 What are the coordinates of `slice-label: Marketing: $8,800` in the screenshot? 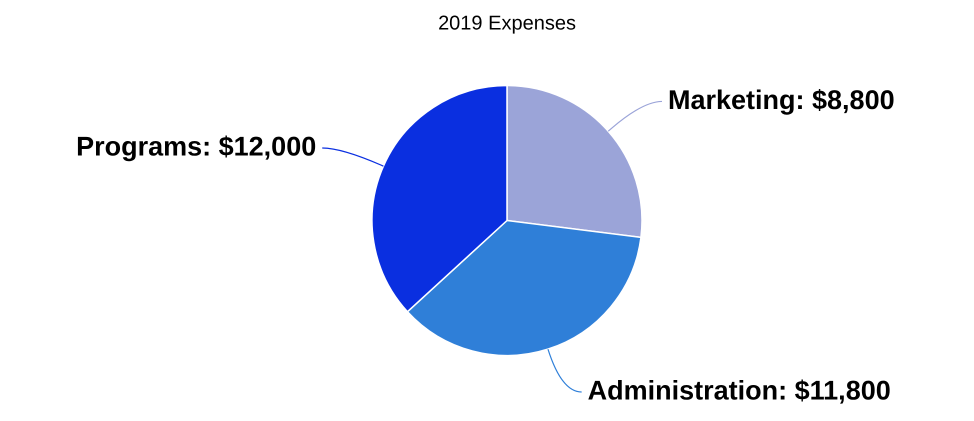 It's located at (781, 99).